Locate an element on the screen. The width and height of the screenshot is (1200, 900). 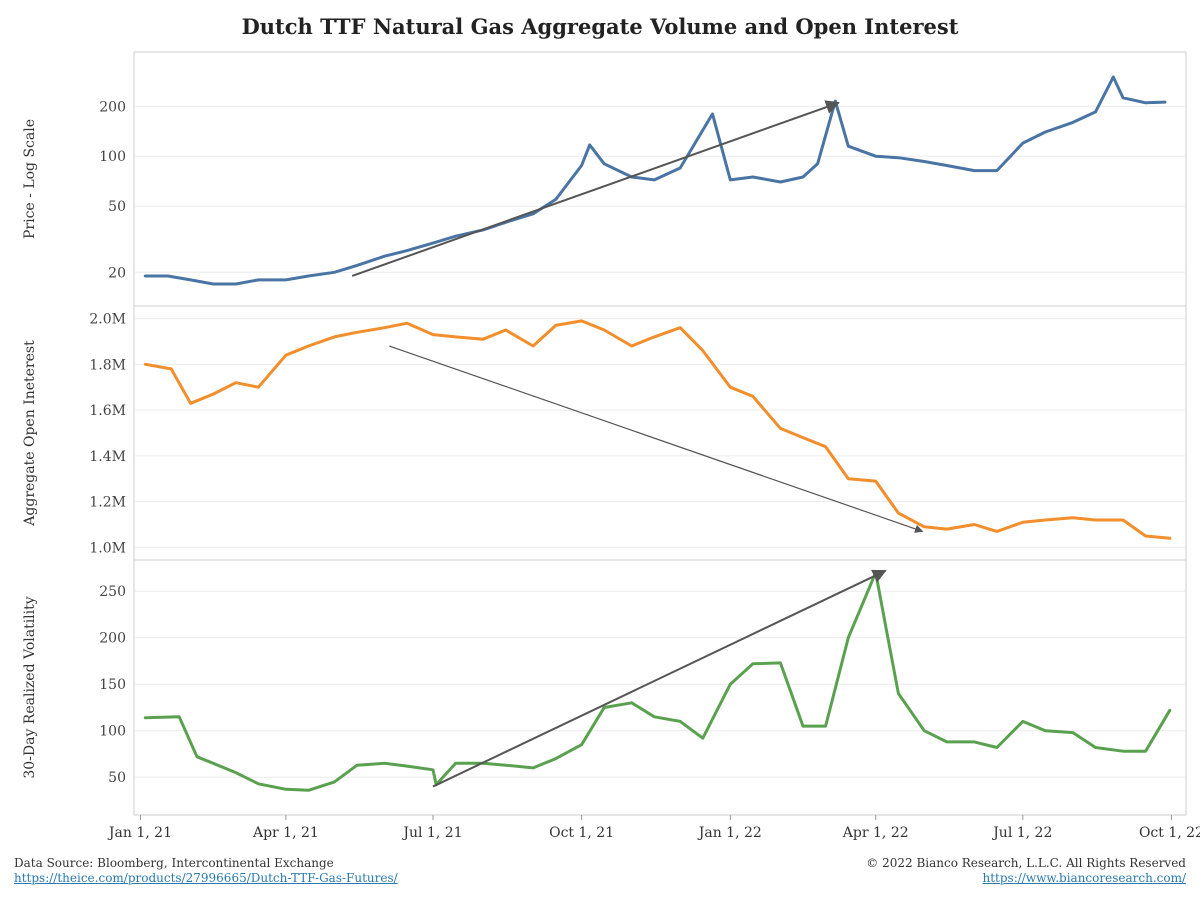
x-tick-label: Jul 1, 21 is located at coordinates (431, 833).